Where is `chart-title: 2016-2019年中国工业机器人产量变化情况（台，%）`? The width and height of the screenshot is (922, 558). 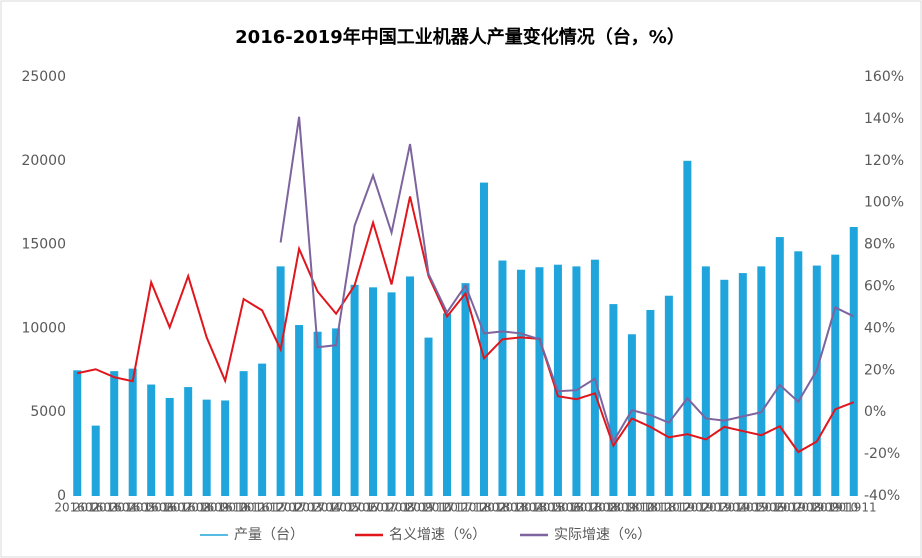
chart-title: 2016-2019年中国工业机器人产量变化情况（台，%） is located at coordinates (460, 37).